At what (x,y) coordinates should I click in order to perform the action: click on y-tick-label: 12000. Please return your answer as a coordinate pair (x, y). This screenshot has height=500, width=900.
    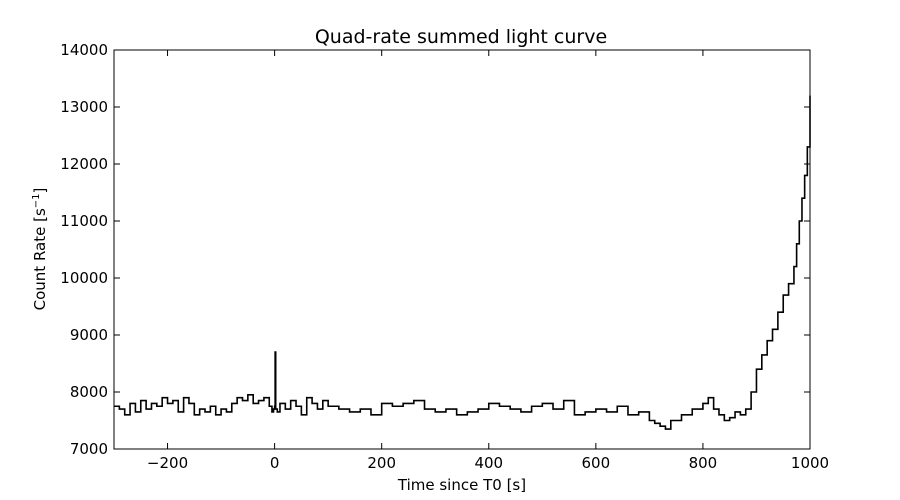
    Looking at the image, I should click on (84, 164).